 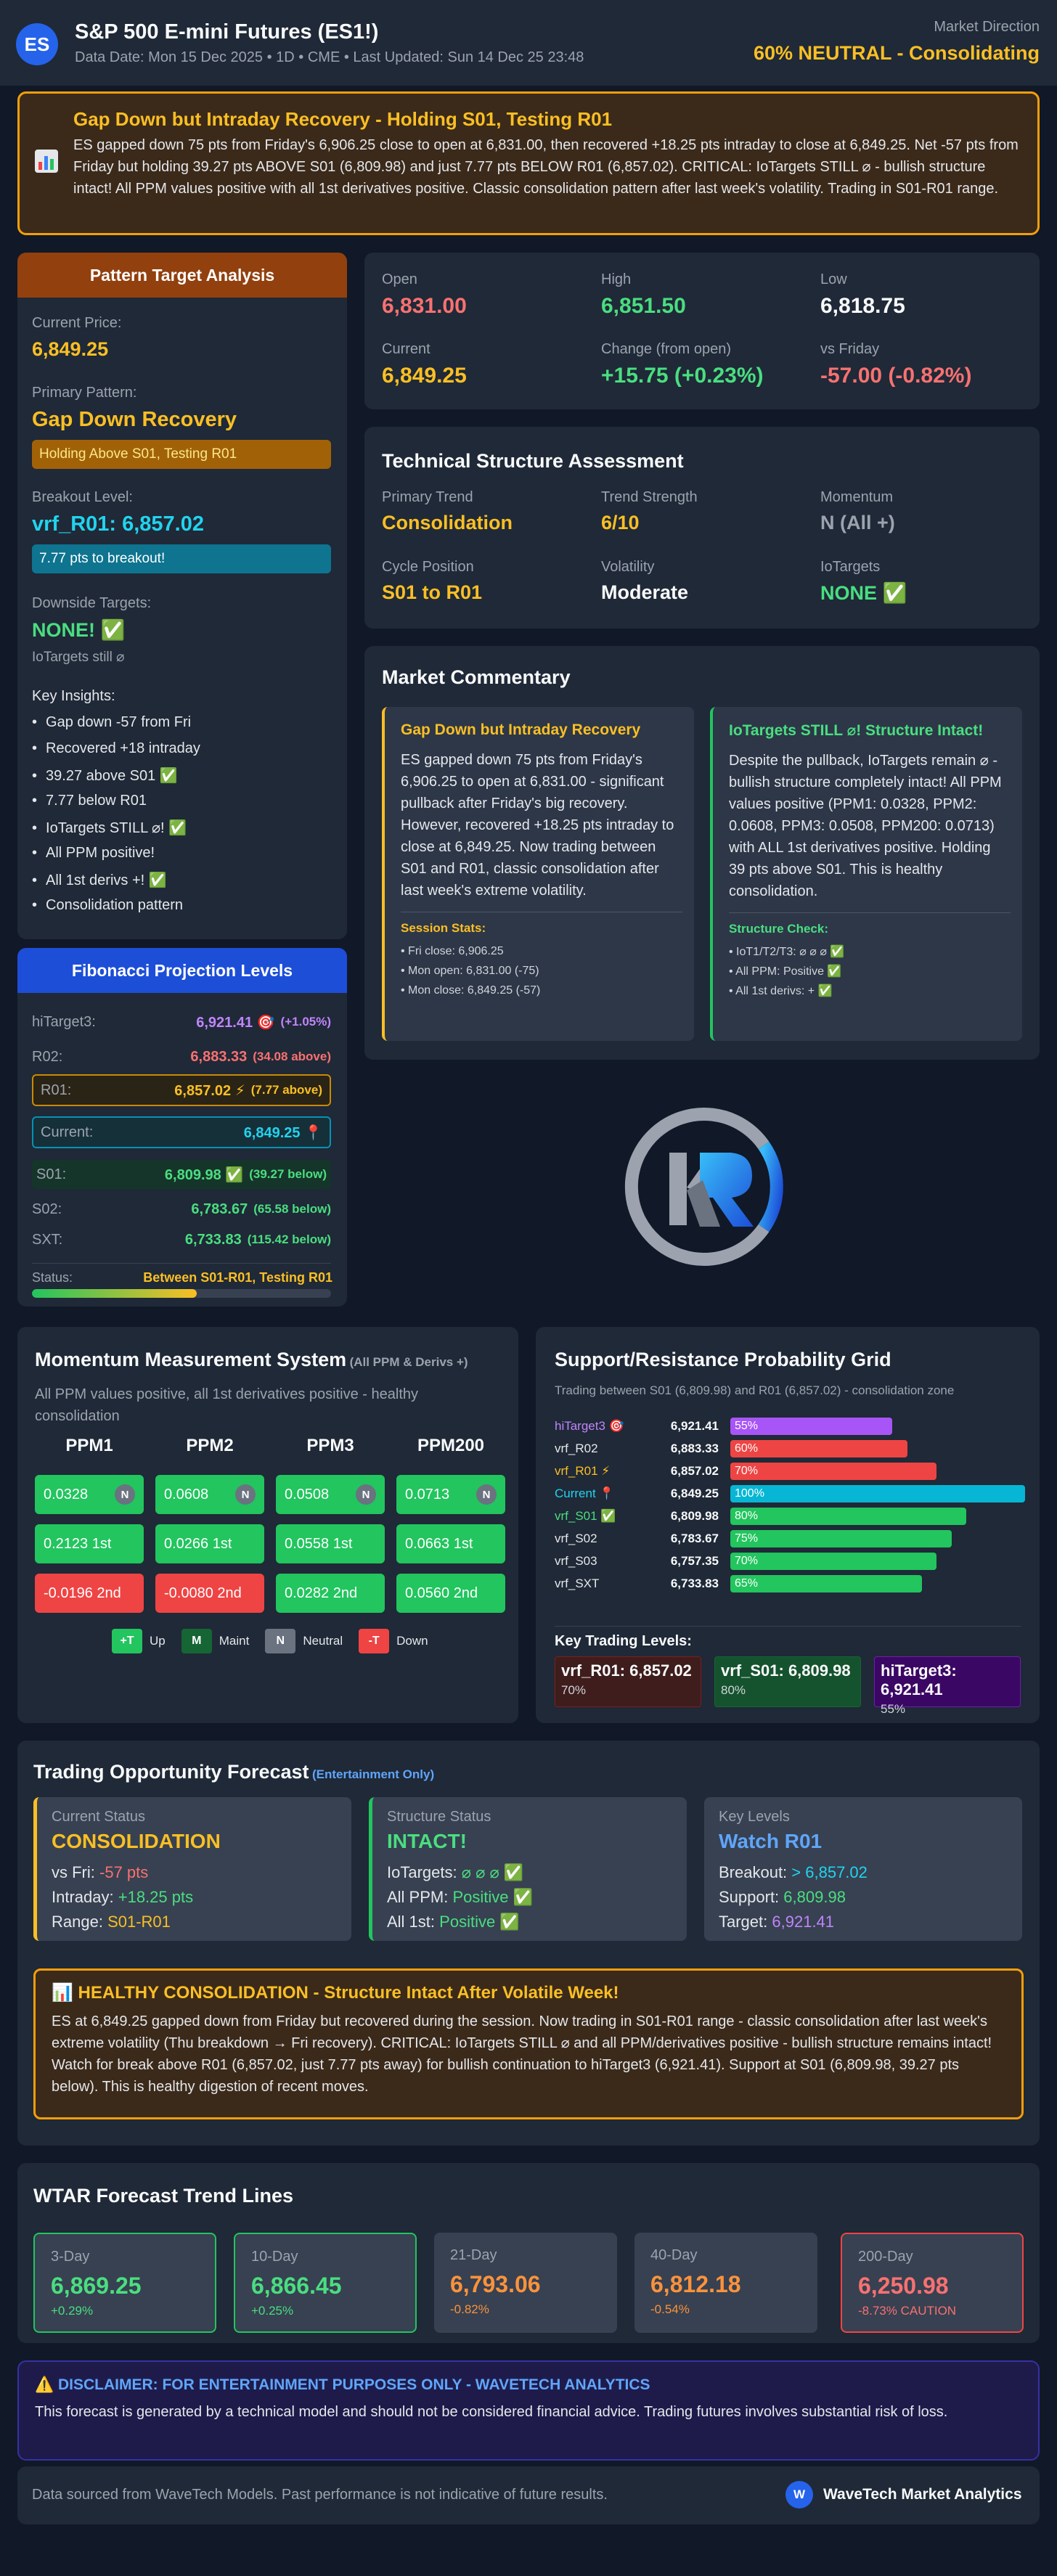 I want to click on row-label: Breakout:, so click(x=753, y=1872).